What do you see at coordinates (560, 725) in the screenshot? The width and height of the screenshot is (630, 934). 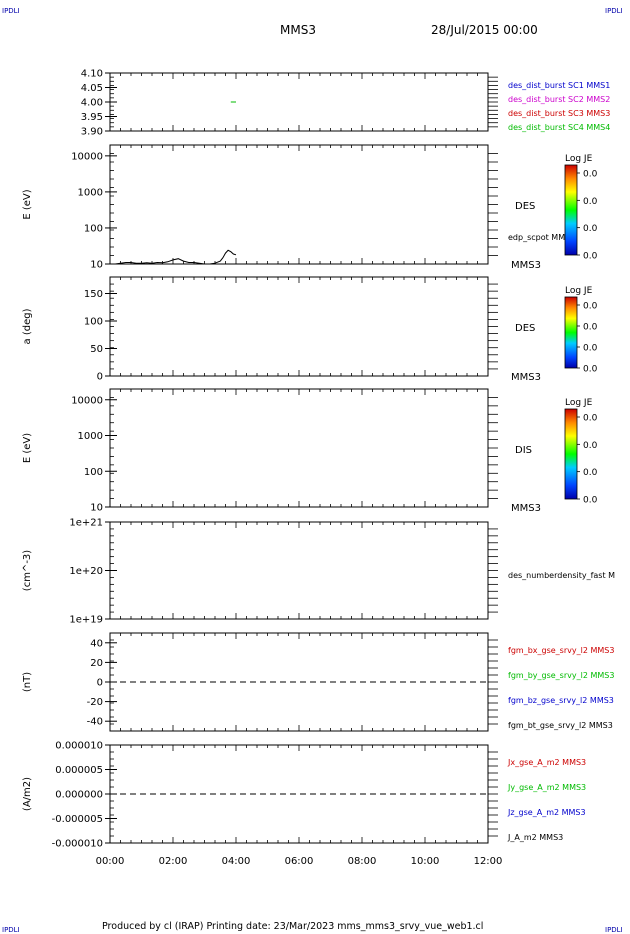 I see `legend-entry: fgm_bt_gse_srvy_l2 MMS3` at bounding box center [560, 725].